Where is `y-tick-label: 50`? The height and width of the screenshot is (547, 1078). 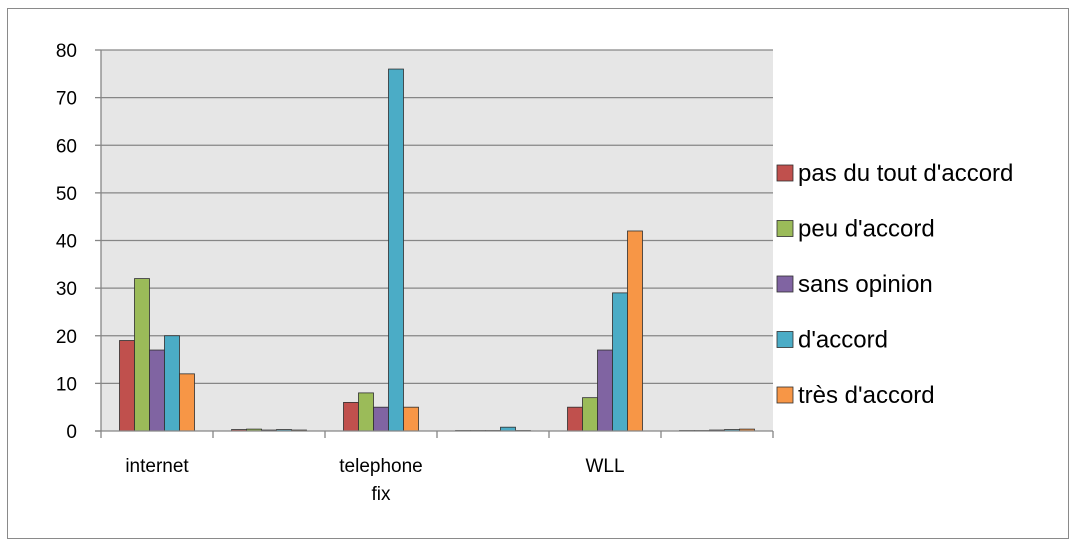
y-tick-label: 50 is located at coordinates (66, 194).